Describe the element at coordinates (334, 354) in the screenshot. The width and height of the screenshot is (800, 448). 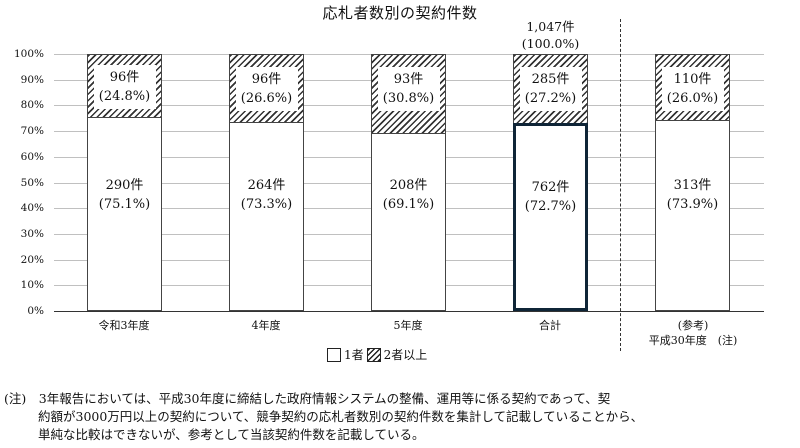
I see `legend-swatch-single` at that location.